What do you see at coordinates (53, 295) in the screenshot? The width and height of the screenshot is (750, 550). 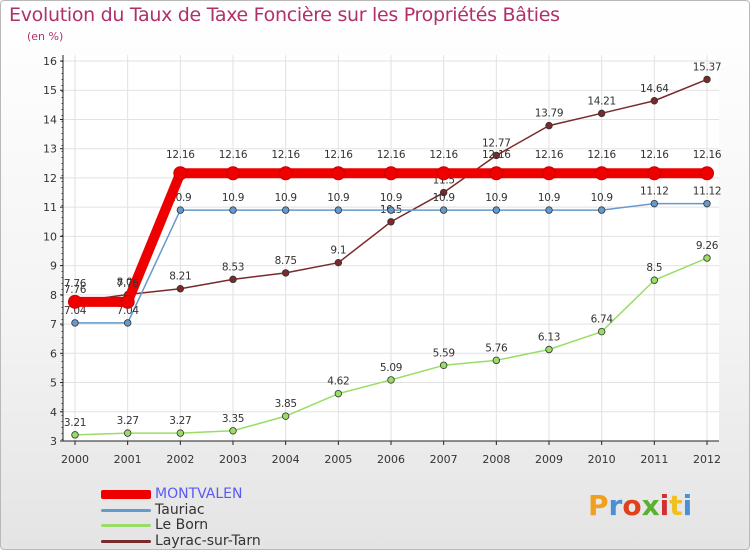 I see `y-tick-label: 8` at bounding box center [53, 295].